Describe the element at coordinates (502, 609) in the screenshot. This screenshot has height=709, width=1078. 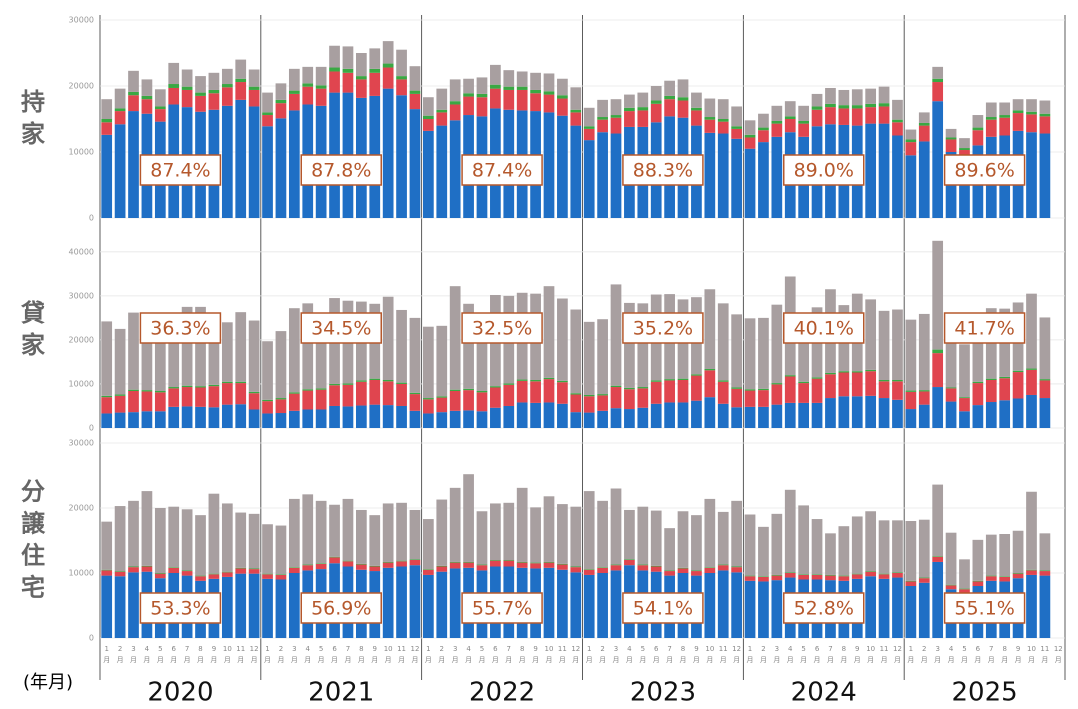
I see `annotation: 55.7%` at that location.